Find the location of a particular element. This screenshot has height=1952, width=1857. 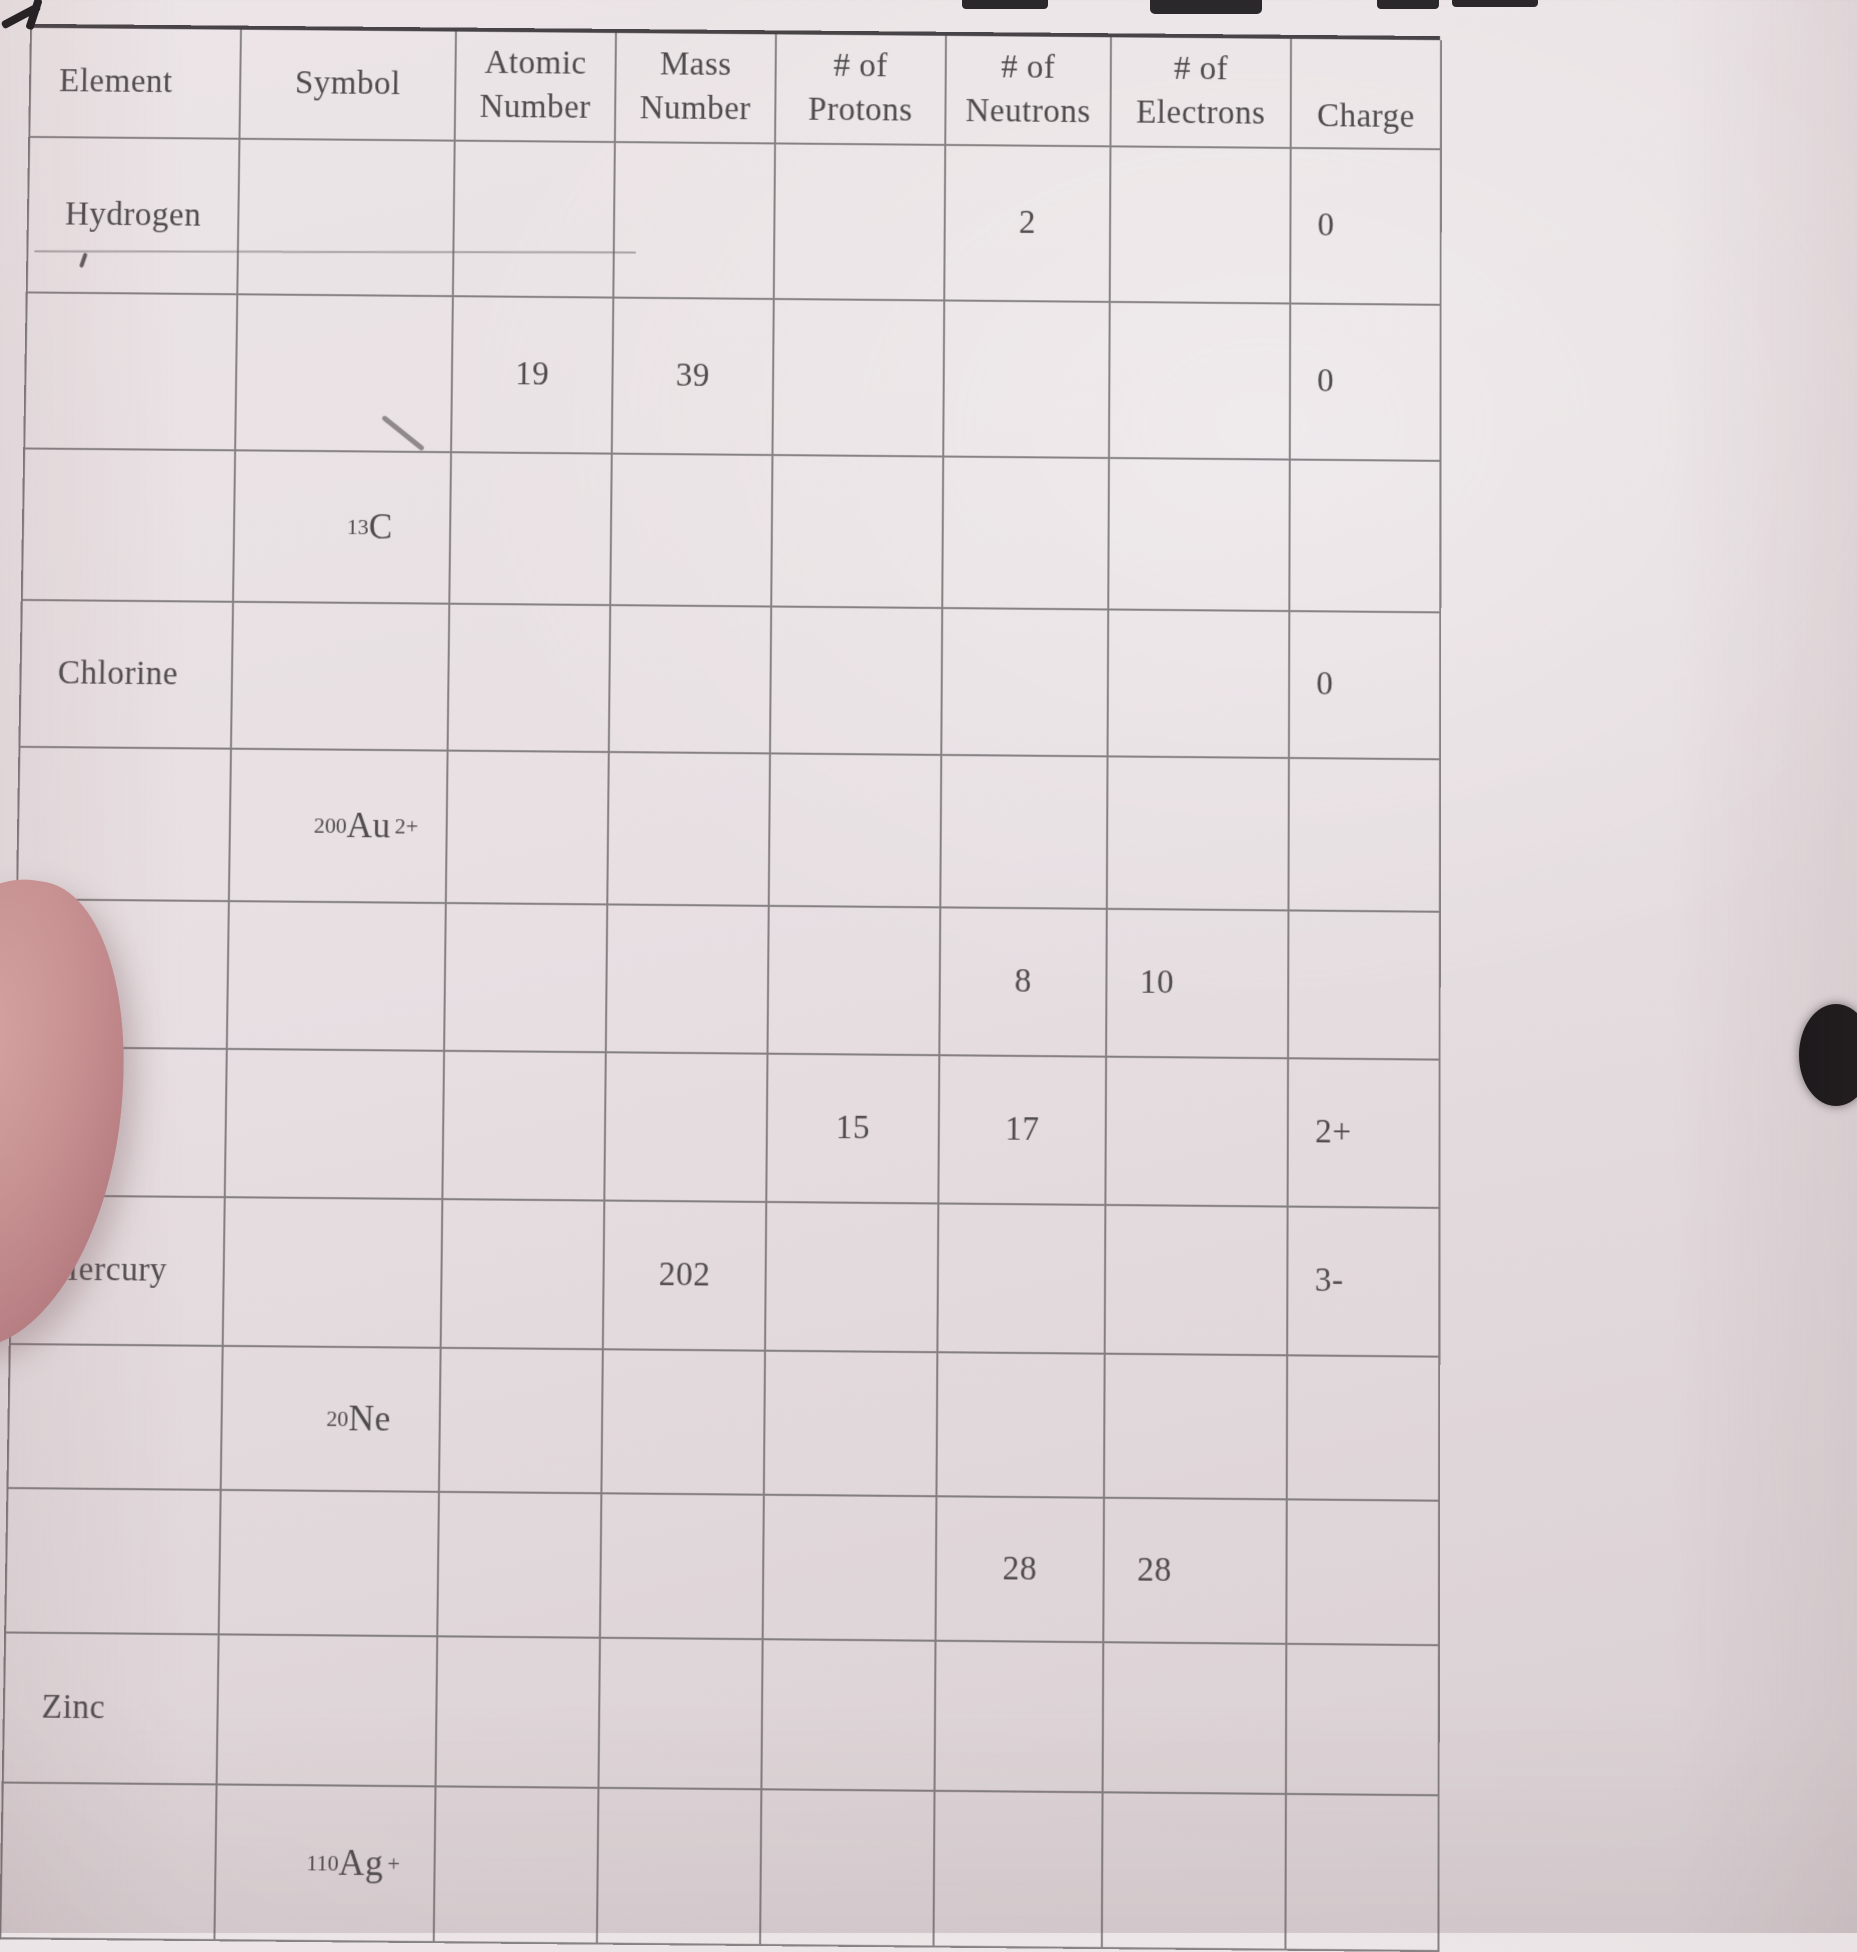

header-neutrons: # of Neutrons is located at coordinates (1029, 91).